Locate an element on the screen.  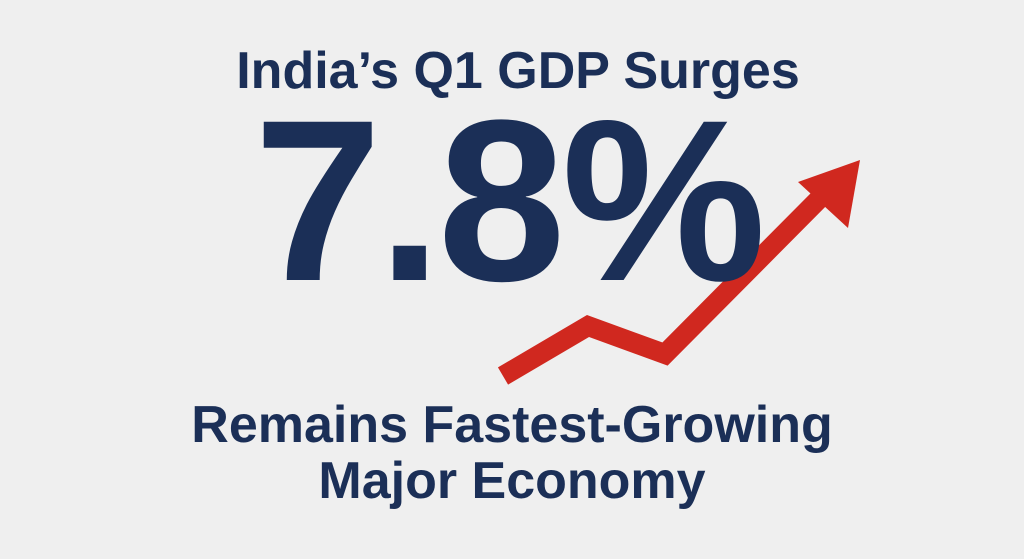
subheadline-line: Remains Fastest-Growing is located at coordinates (511, 425).